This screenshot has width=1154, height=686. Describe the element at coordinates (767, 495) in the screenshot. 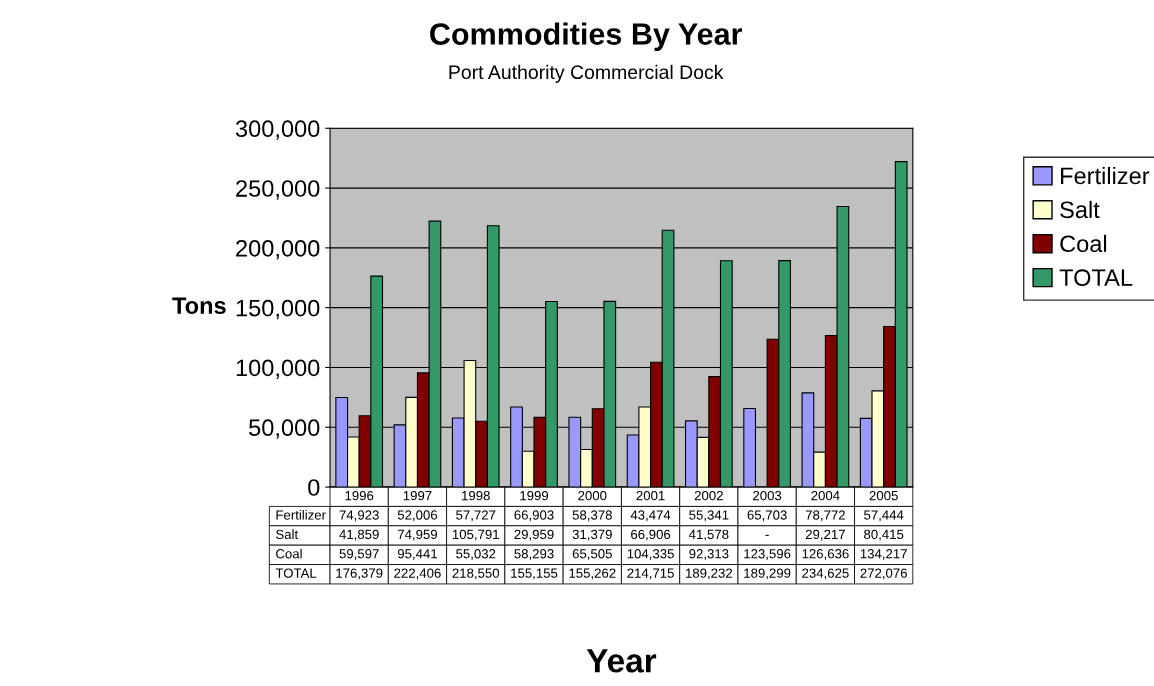

I see `x-tick-label: 2003` at that location.